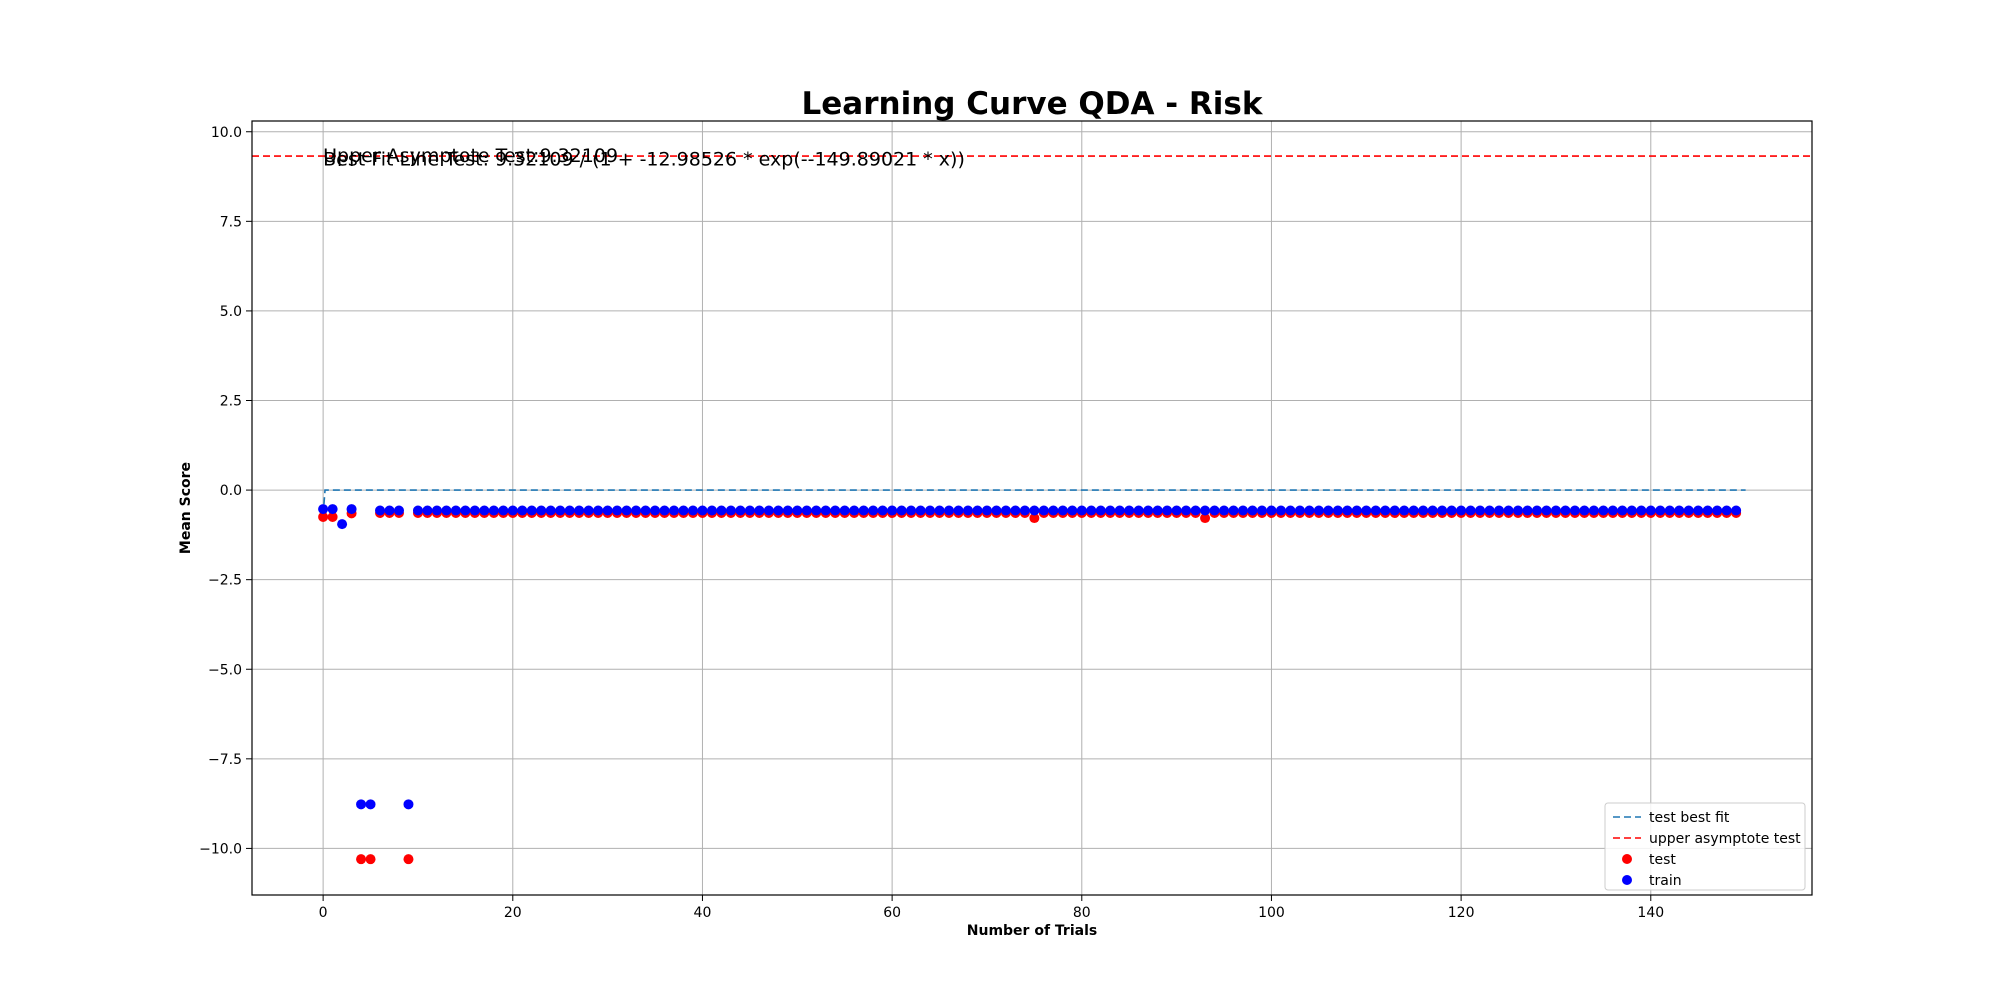 The image size is (2000, 1000). Describe the element at coordinates (220, 849) in the screenshot. I see `y-tick-label: −10.0` at that location.